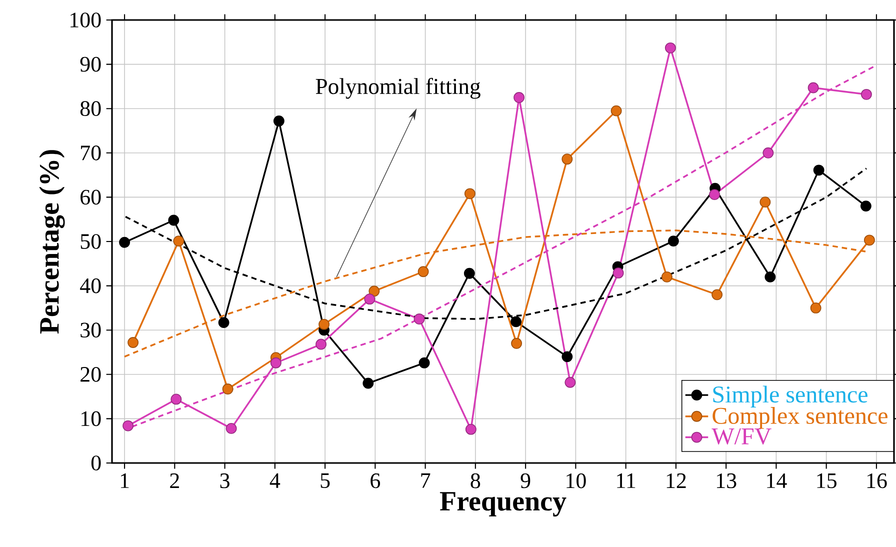  What do you see at coordinates (90, 286) in the screenshot?
I see `y-tick-label: 40` at bounding box center [90, 286].